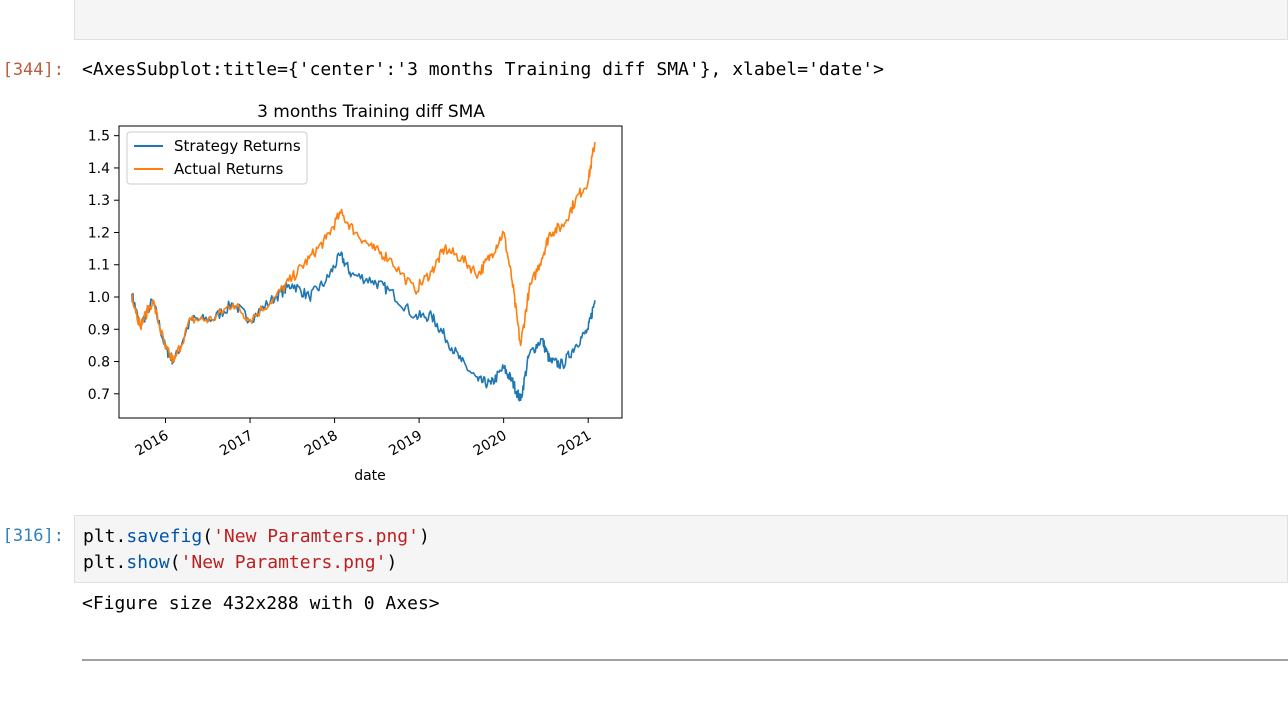 This screenshot has width=1288, height=710. I want to click on y-tick-label: 1.0, so click(99, 298).